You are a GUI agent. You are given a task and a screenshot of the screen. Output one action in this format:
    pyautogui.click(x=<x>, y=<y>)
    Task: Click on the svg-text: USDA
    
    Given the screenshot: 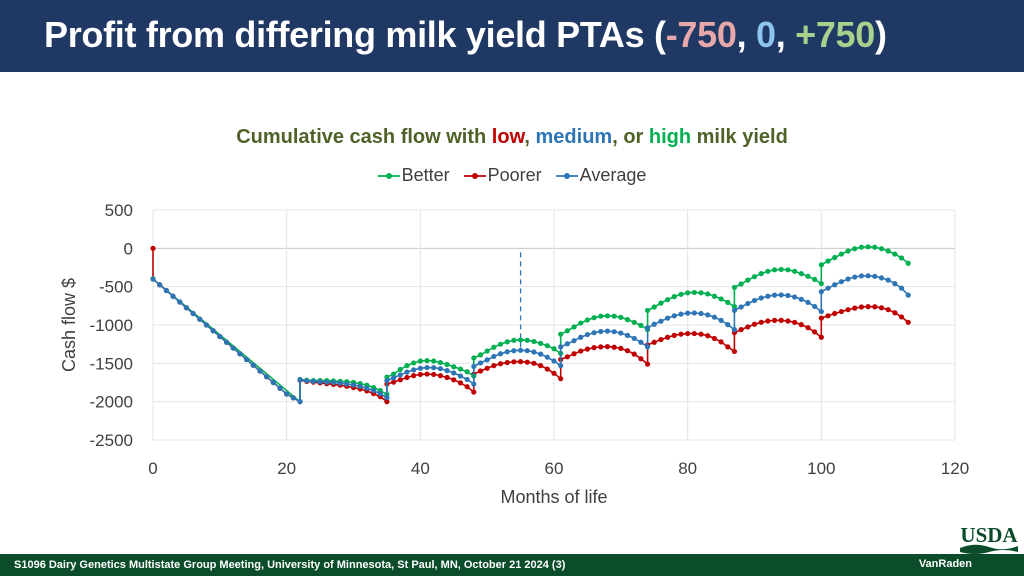 What is the action you would take?
    pyautogui.click(x=989, y=535)
    